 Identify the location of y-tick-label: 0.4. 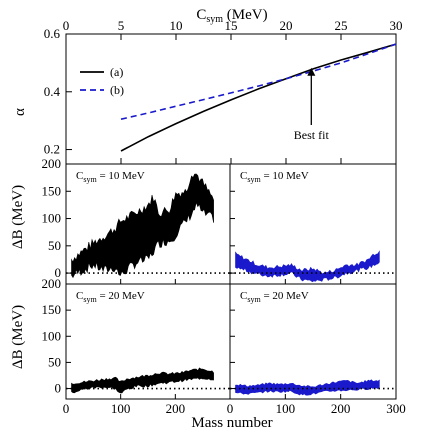
(52, 91).